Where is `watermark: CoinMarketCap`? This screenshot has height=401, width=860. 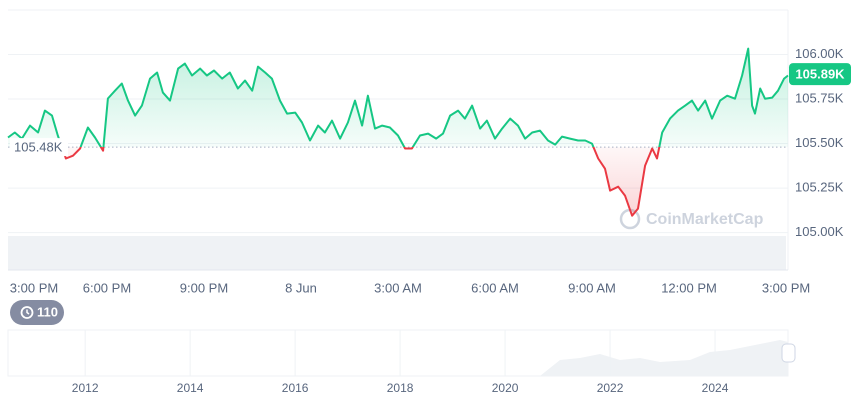 watermark: CoinMarketCap is located at coordinates (691, 219).